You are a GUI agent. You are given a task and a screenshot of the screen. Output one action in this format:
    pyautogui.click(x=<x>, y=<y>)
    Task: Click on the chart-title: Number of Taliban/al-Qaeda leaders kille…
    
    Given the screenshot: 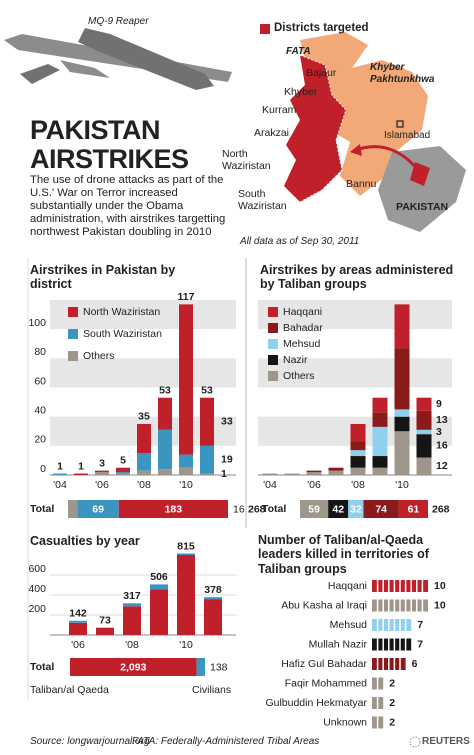 What is the action you would take?
    pyautogui.click(x=343, y=554)
    